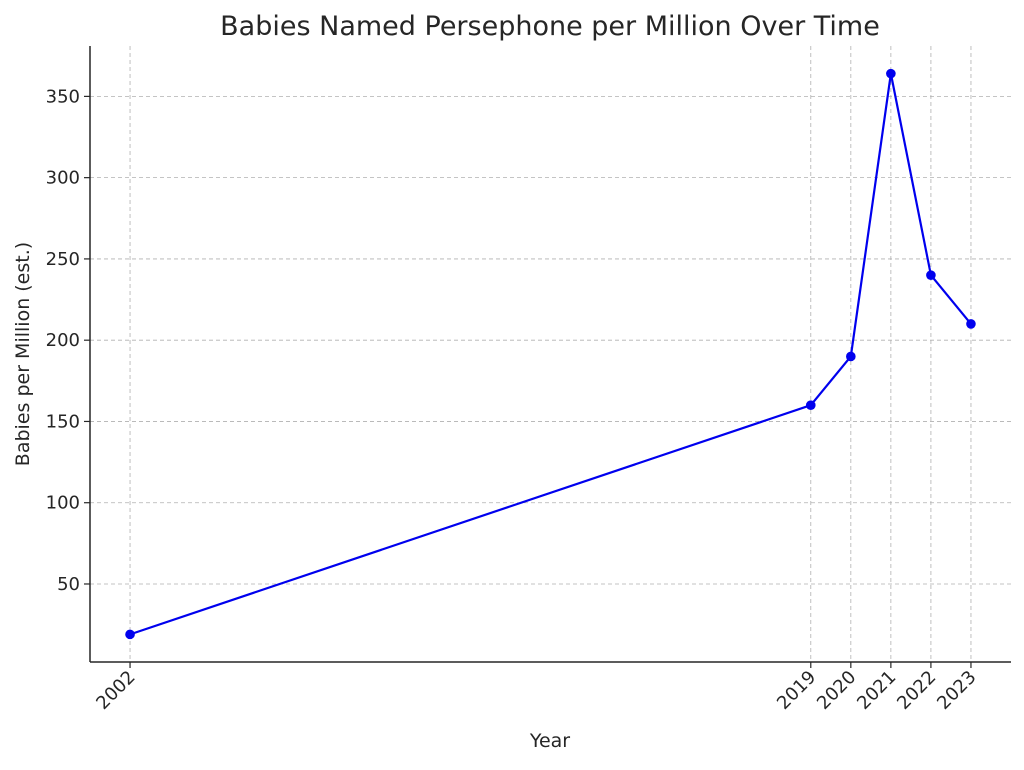 This screenshot has width=1024, height=770. I want to click on y-ticks: 50 100 150 200 250 300 350, so click(68, 340).